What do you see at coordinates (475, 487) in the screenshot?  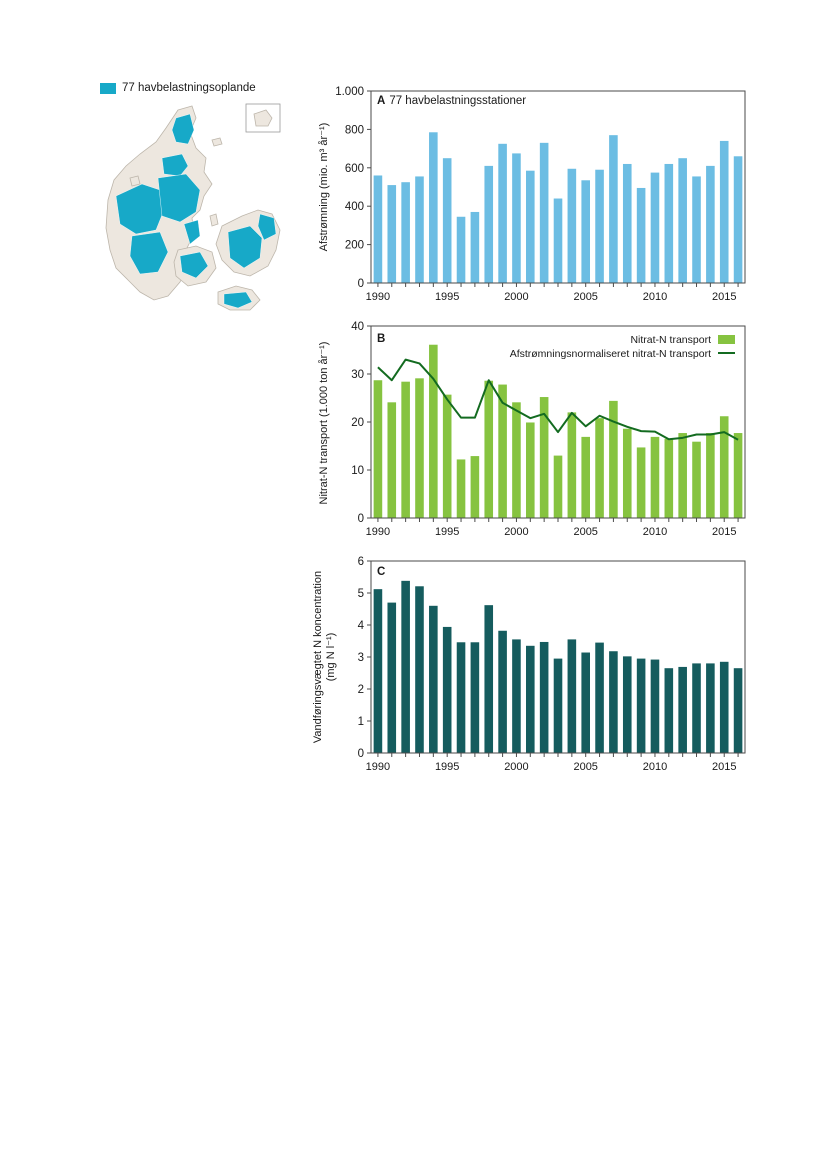 I see `chart-B-bar-1997` at bounding box center [475, 487].